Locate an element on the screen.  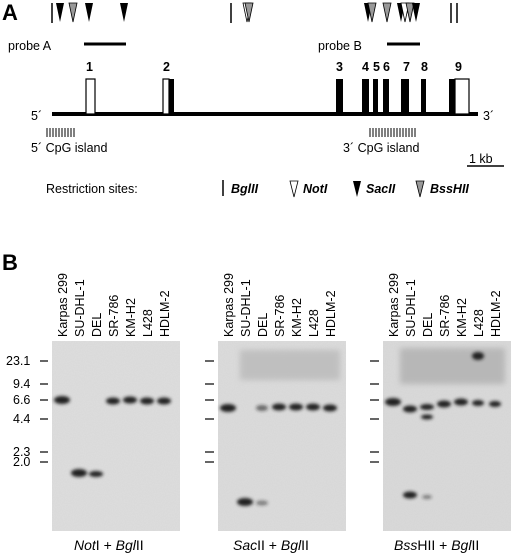
exon-number: 2 is located at coordinates (166, 67).